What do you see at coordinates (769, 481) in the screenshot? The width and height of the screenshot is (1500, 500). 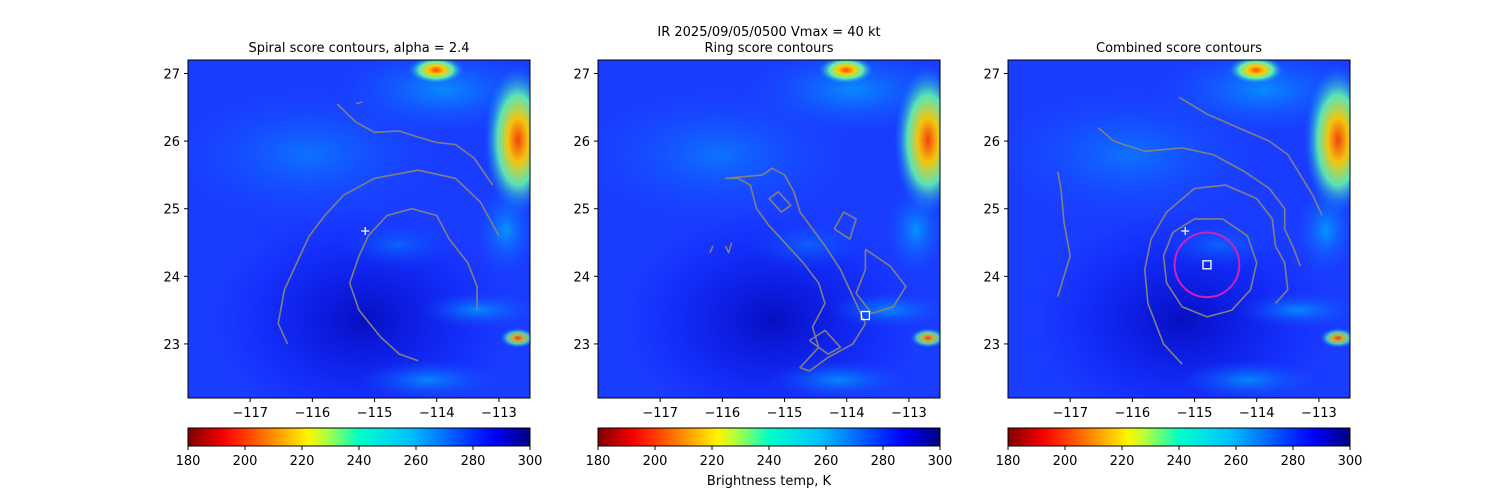 I see `colorbar-label: Brightness temp, K` at bounding box center [769, 481].